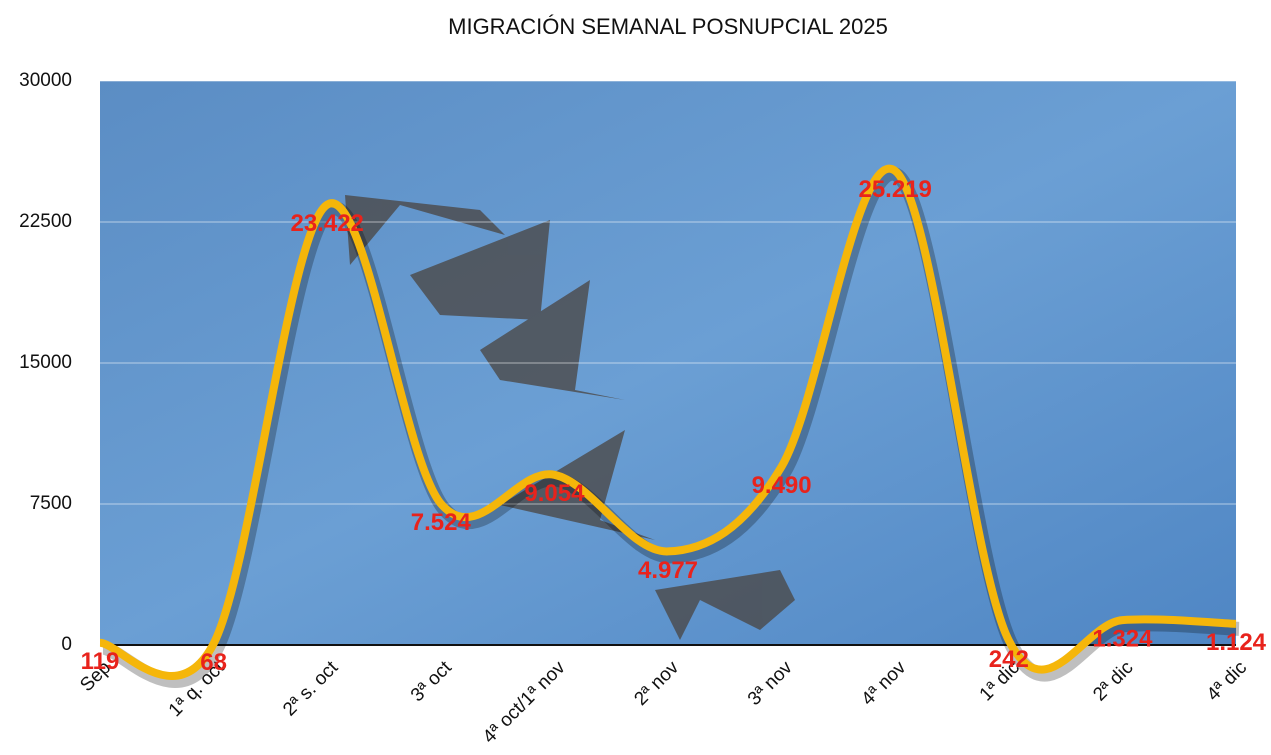 The image size is (1271, 755). Describe the element at coordinates (884, 683) in the screenshot. I see `x-tick-label: 4ª nov` at that location.